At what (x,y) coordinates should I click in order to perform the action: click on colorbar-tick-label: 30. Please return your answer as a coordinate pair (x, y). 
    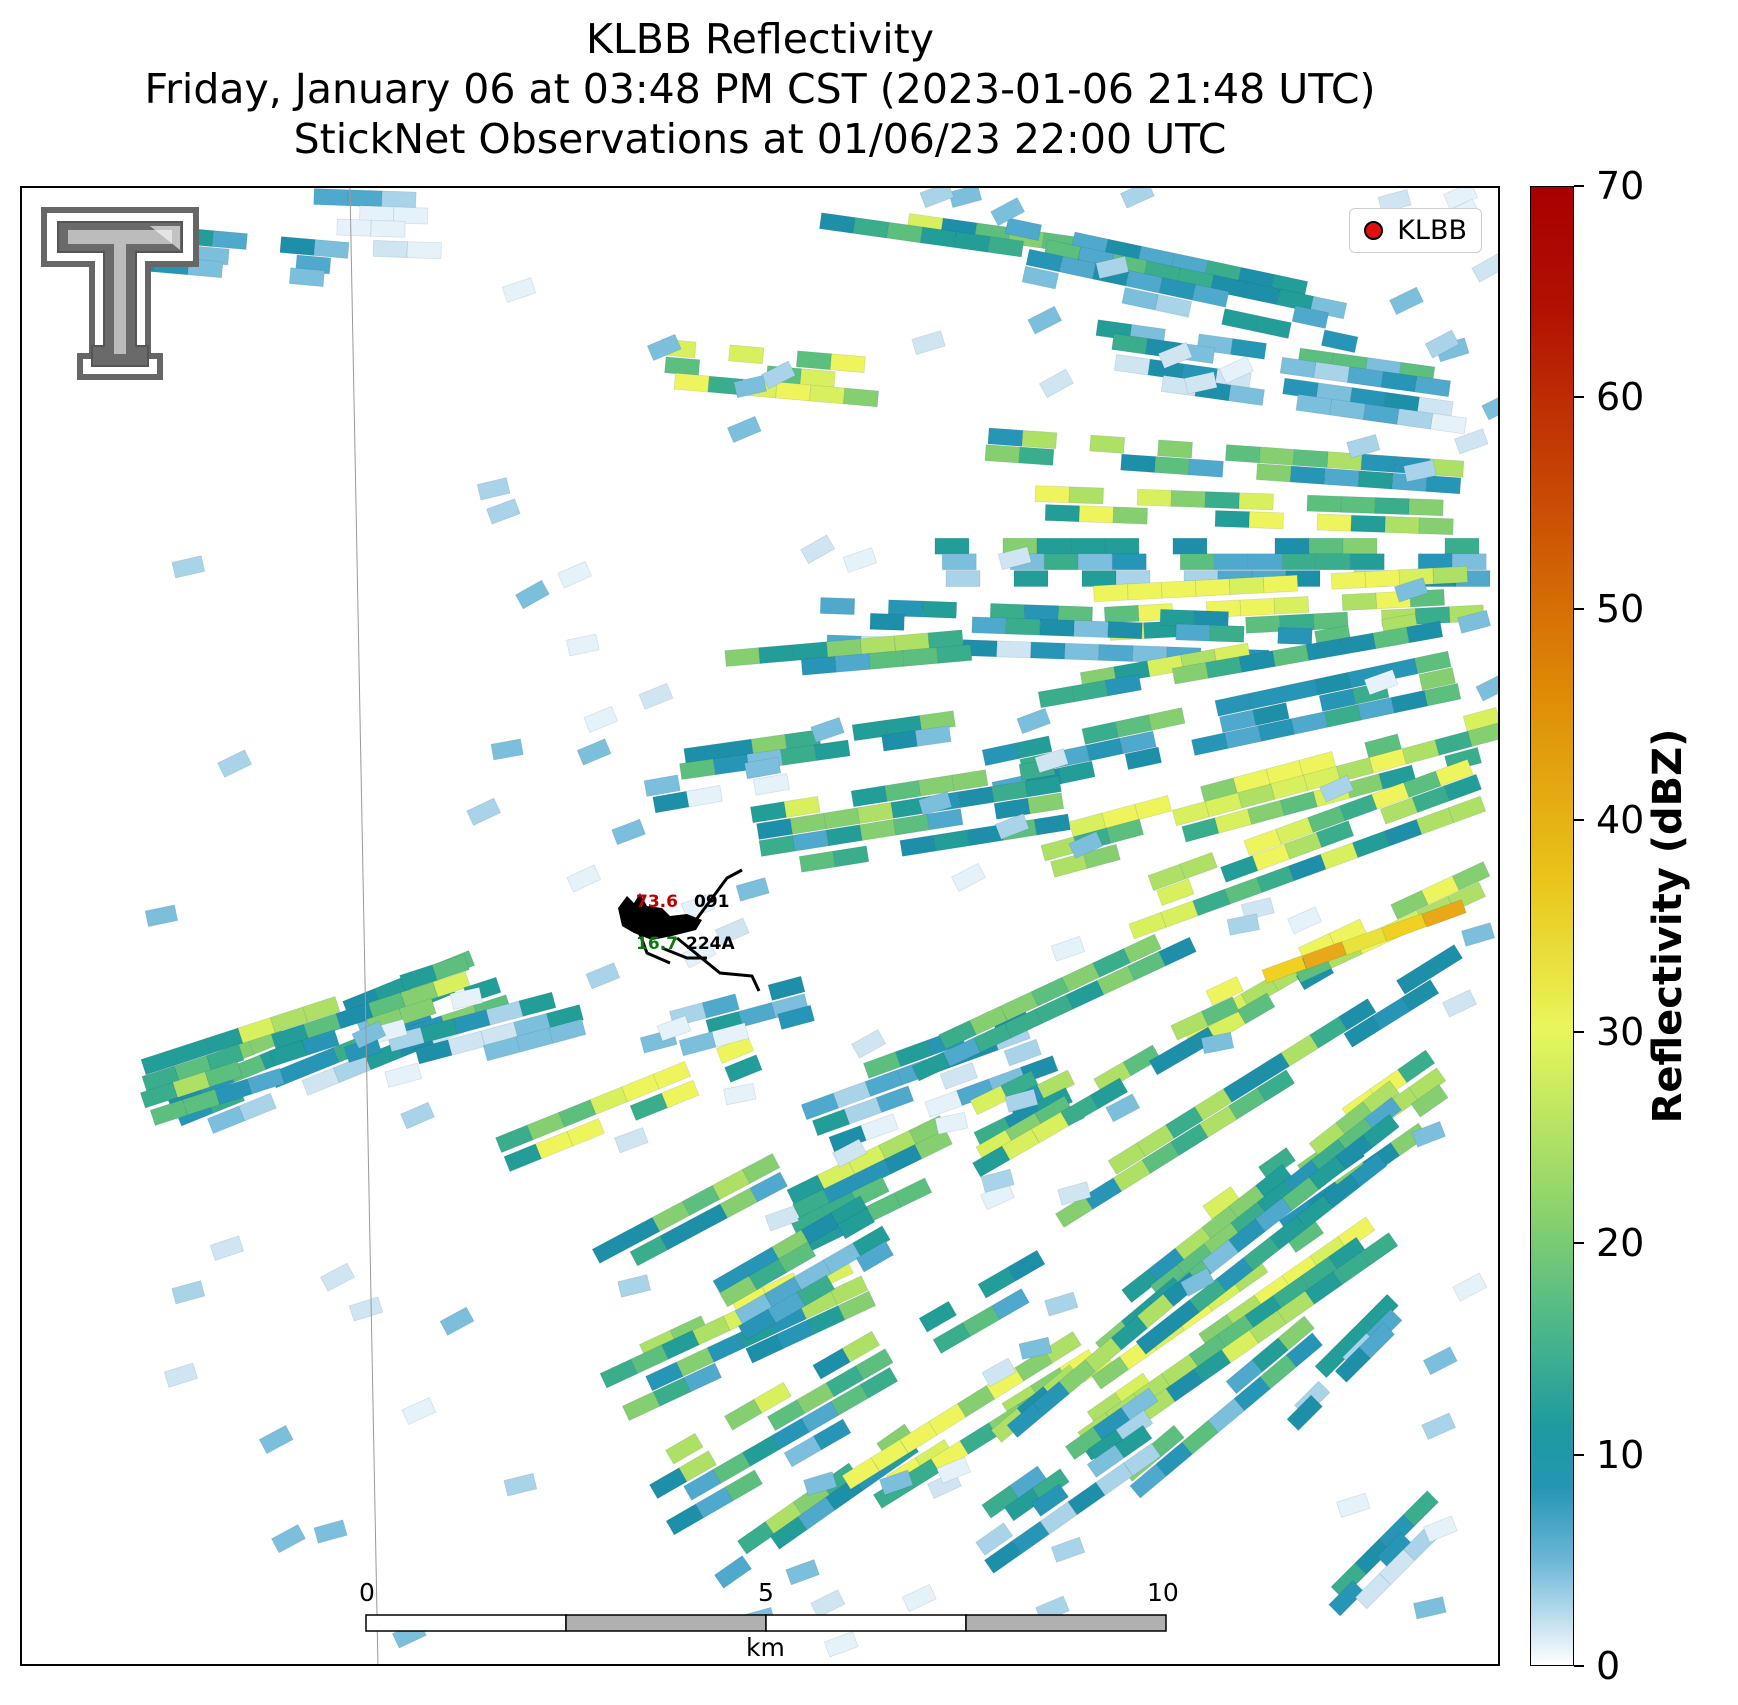
    Looking at the image, I should click on (1620, 1031).